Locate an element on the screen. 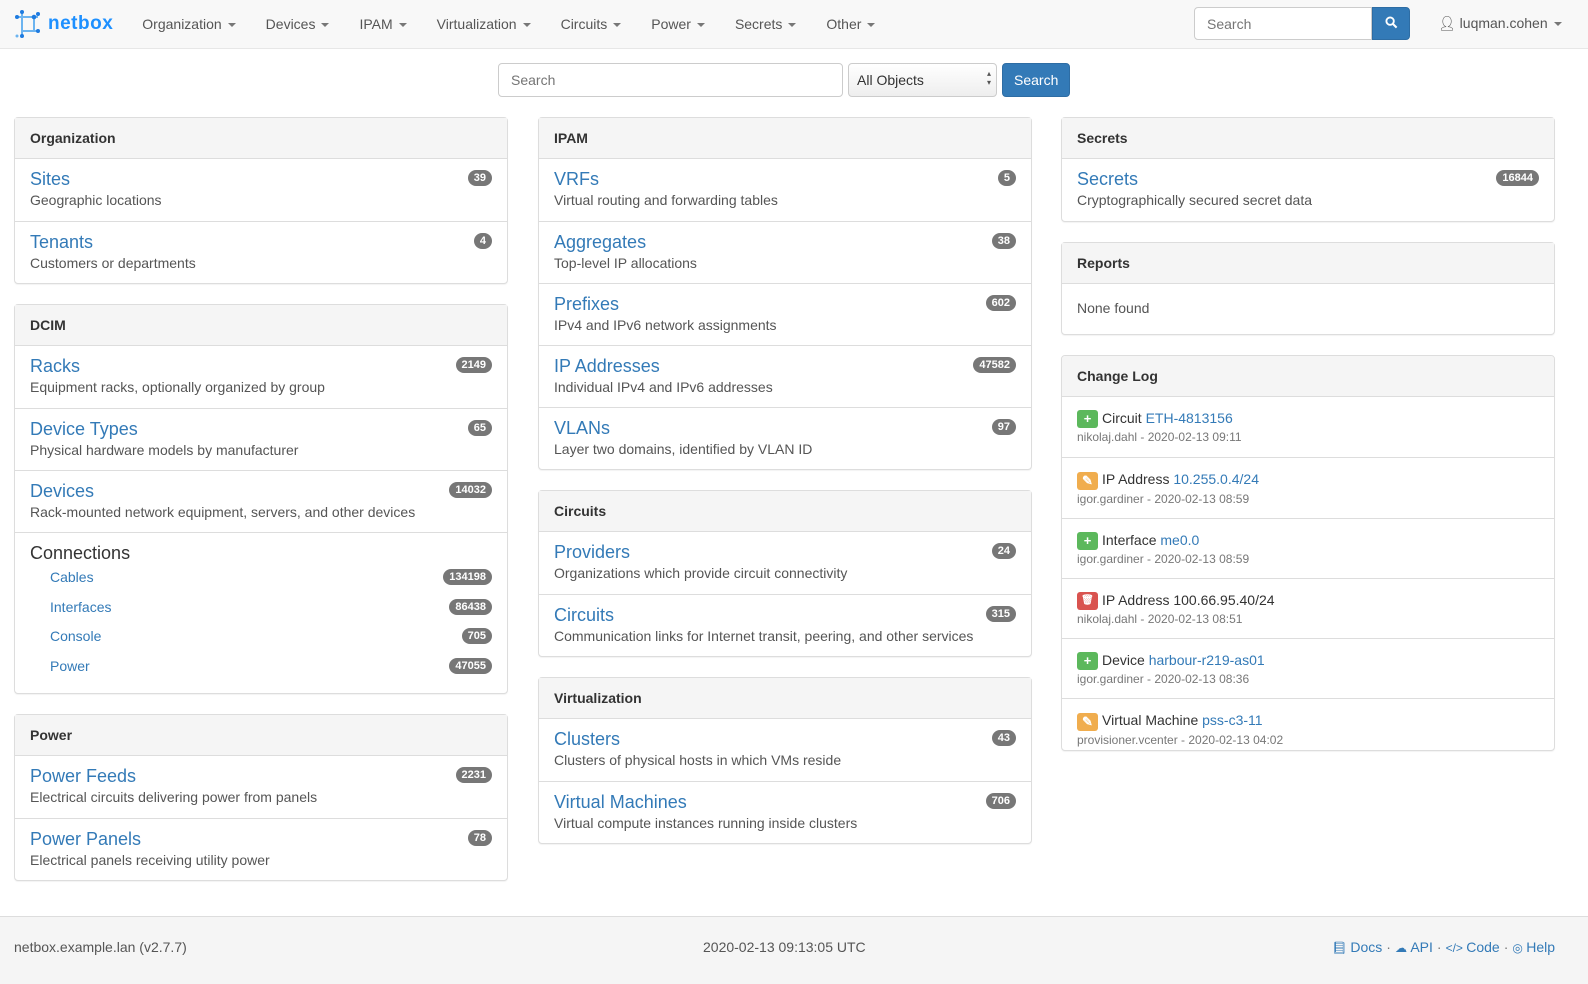 This screenshot has width=1588, height=984. object-type: Device is located at coordinates (1123, 660).